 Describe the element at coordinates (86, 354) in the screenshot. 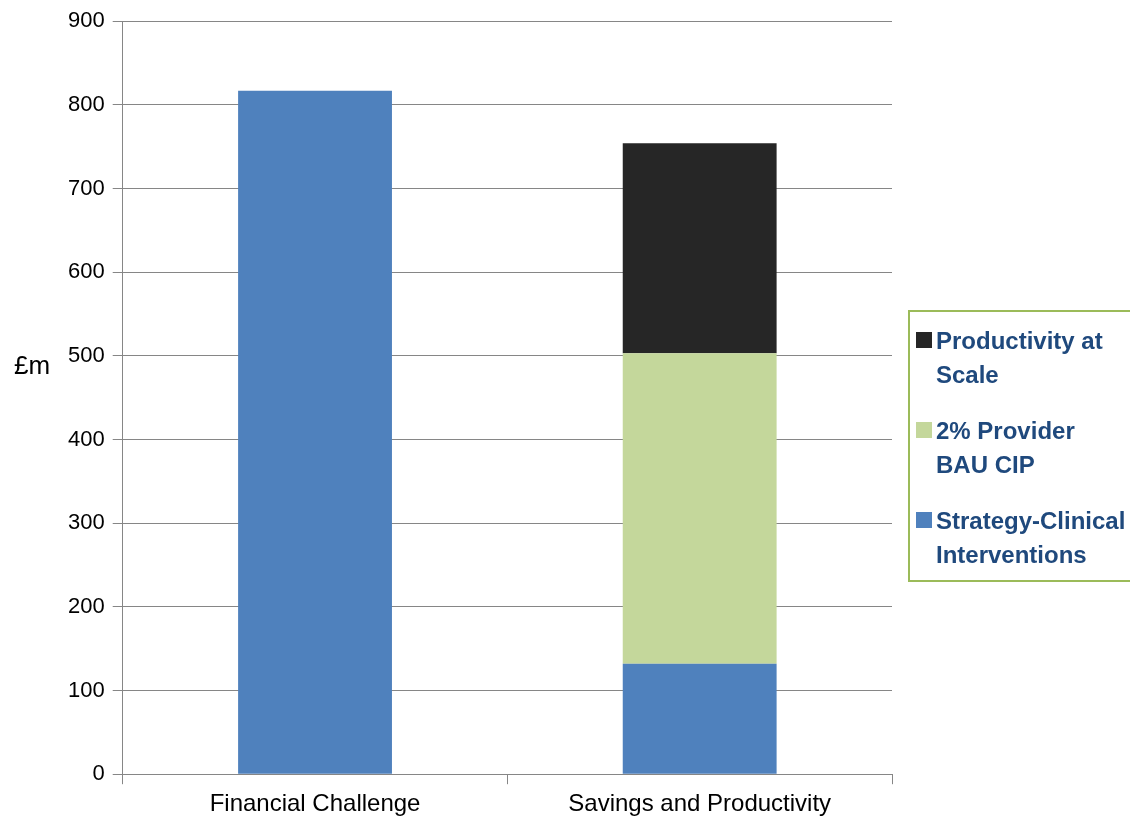

I see `y-tick-label: 500` at that location.